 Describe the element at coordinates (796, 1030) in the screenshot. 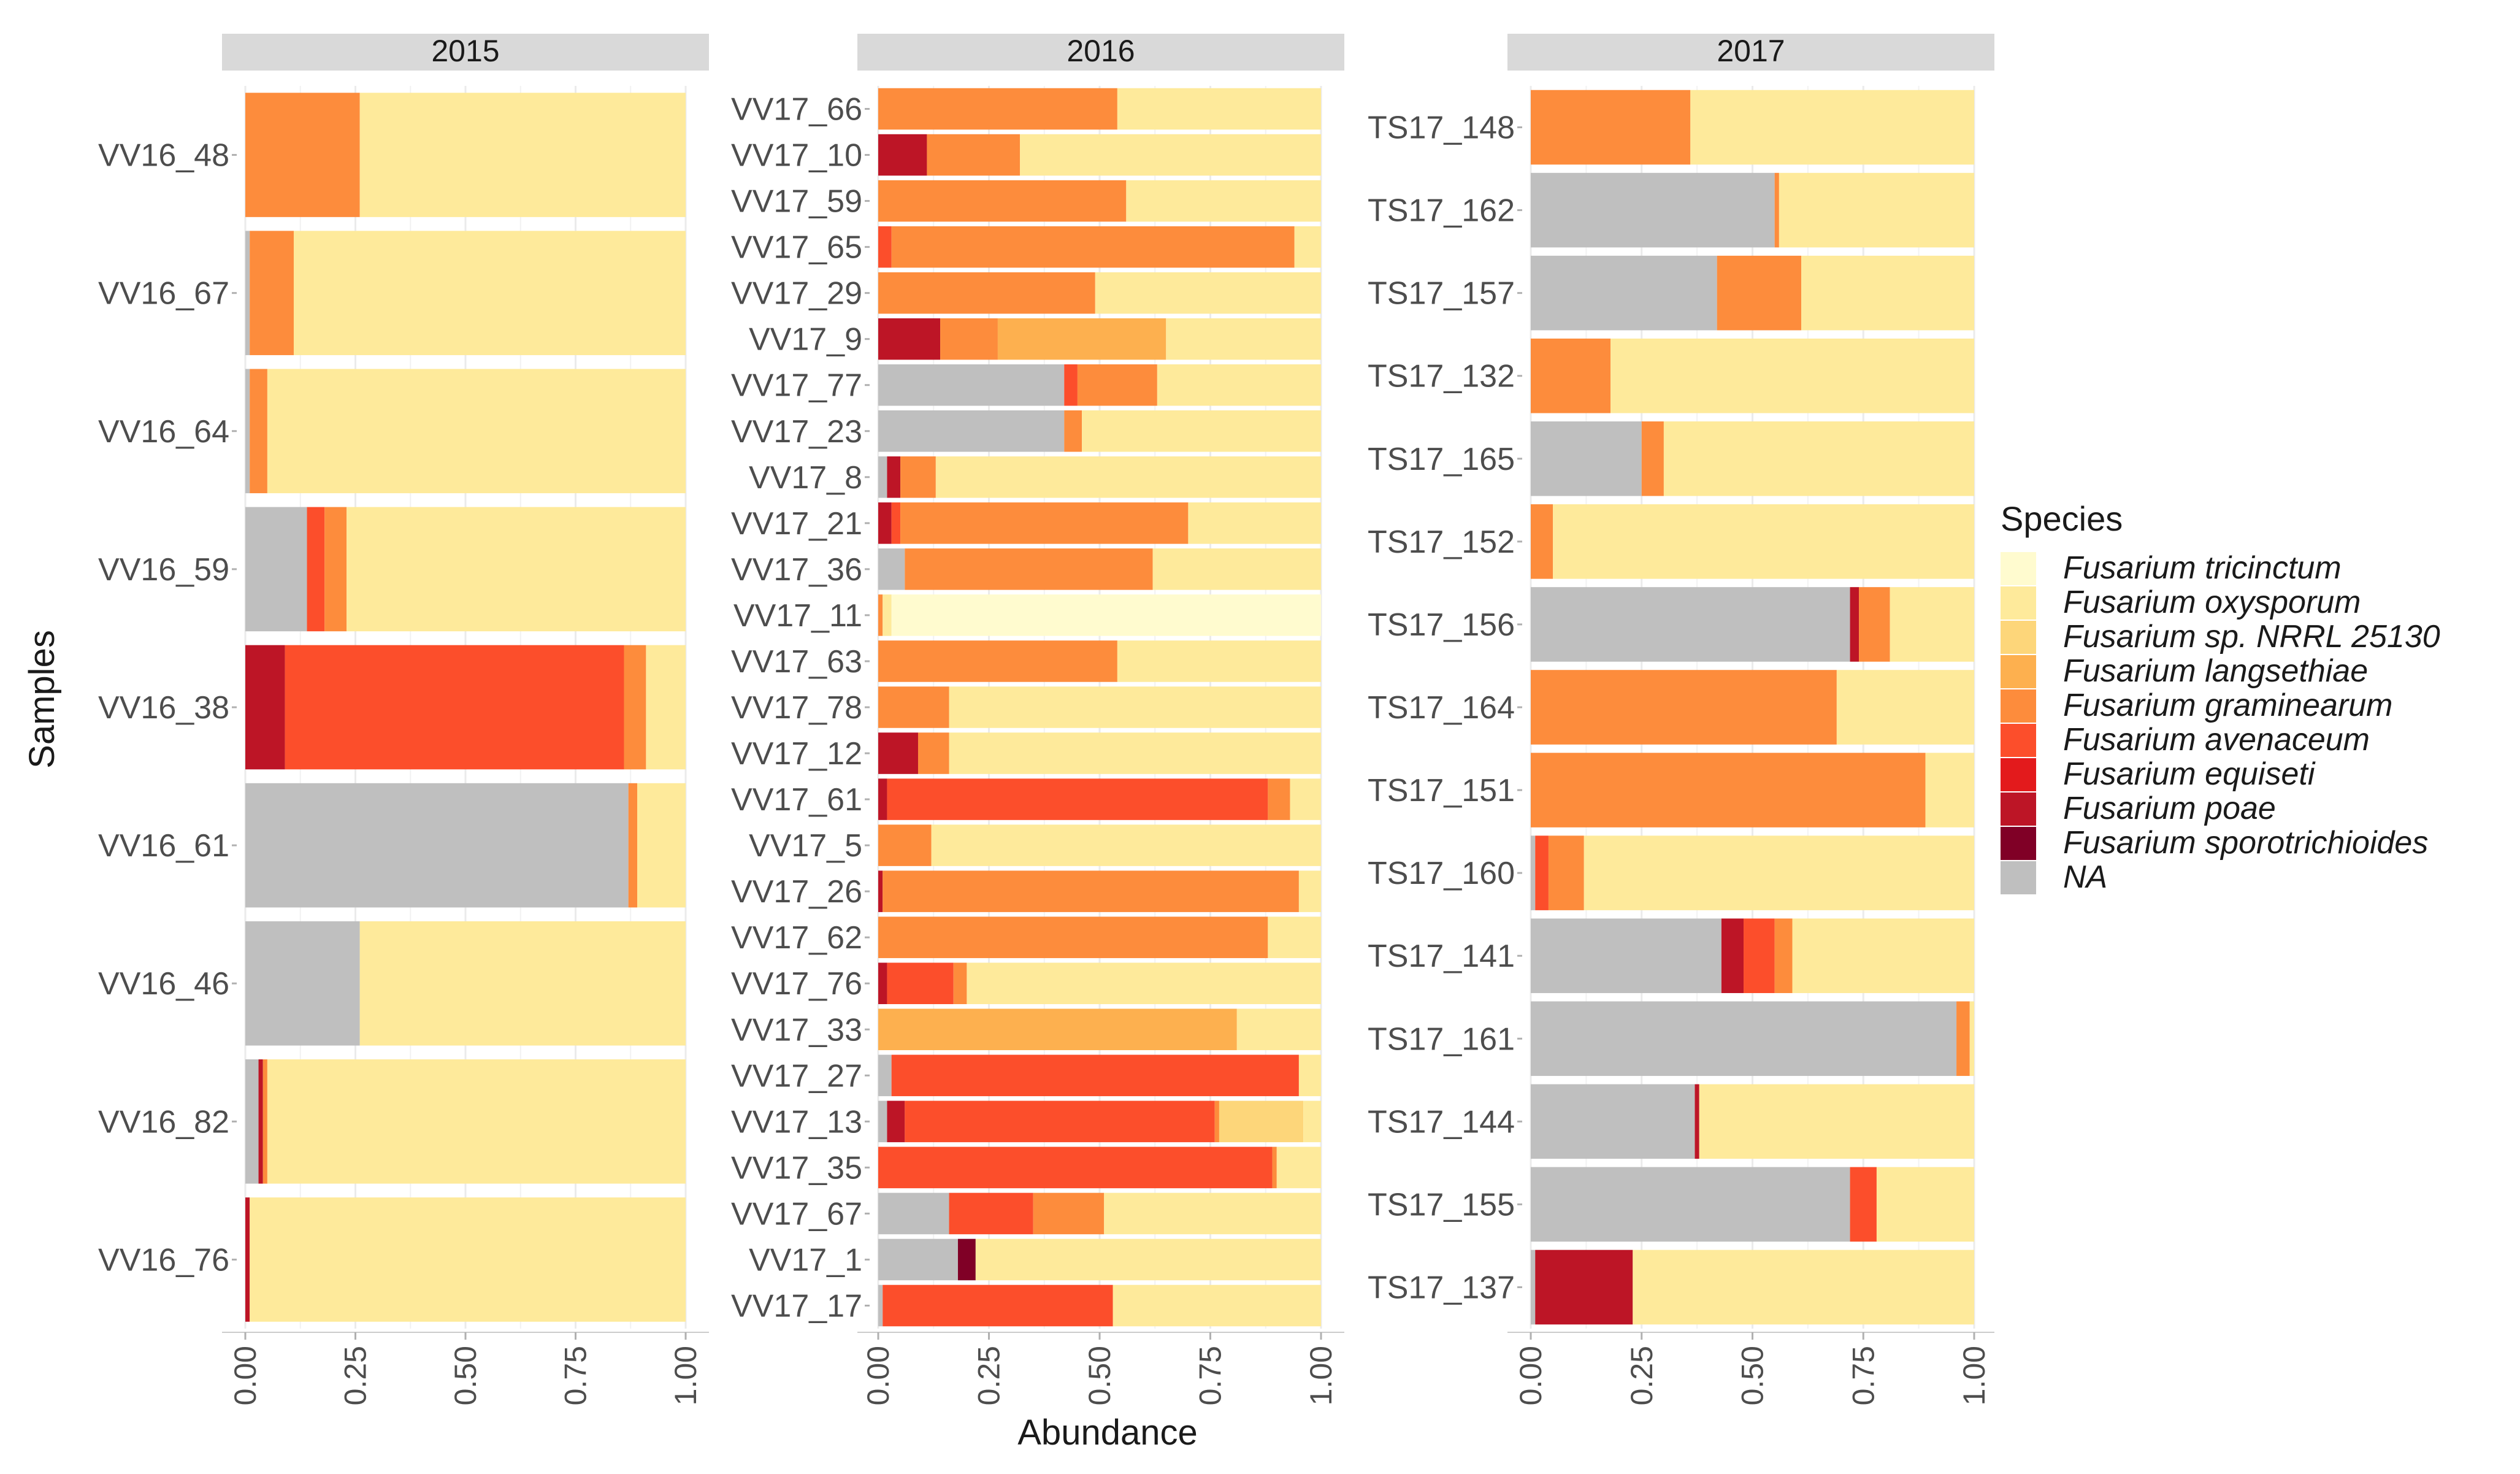

I see `y-tick-label: VV17_33` at that location.